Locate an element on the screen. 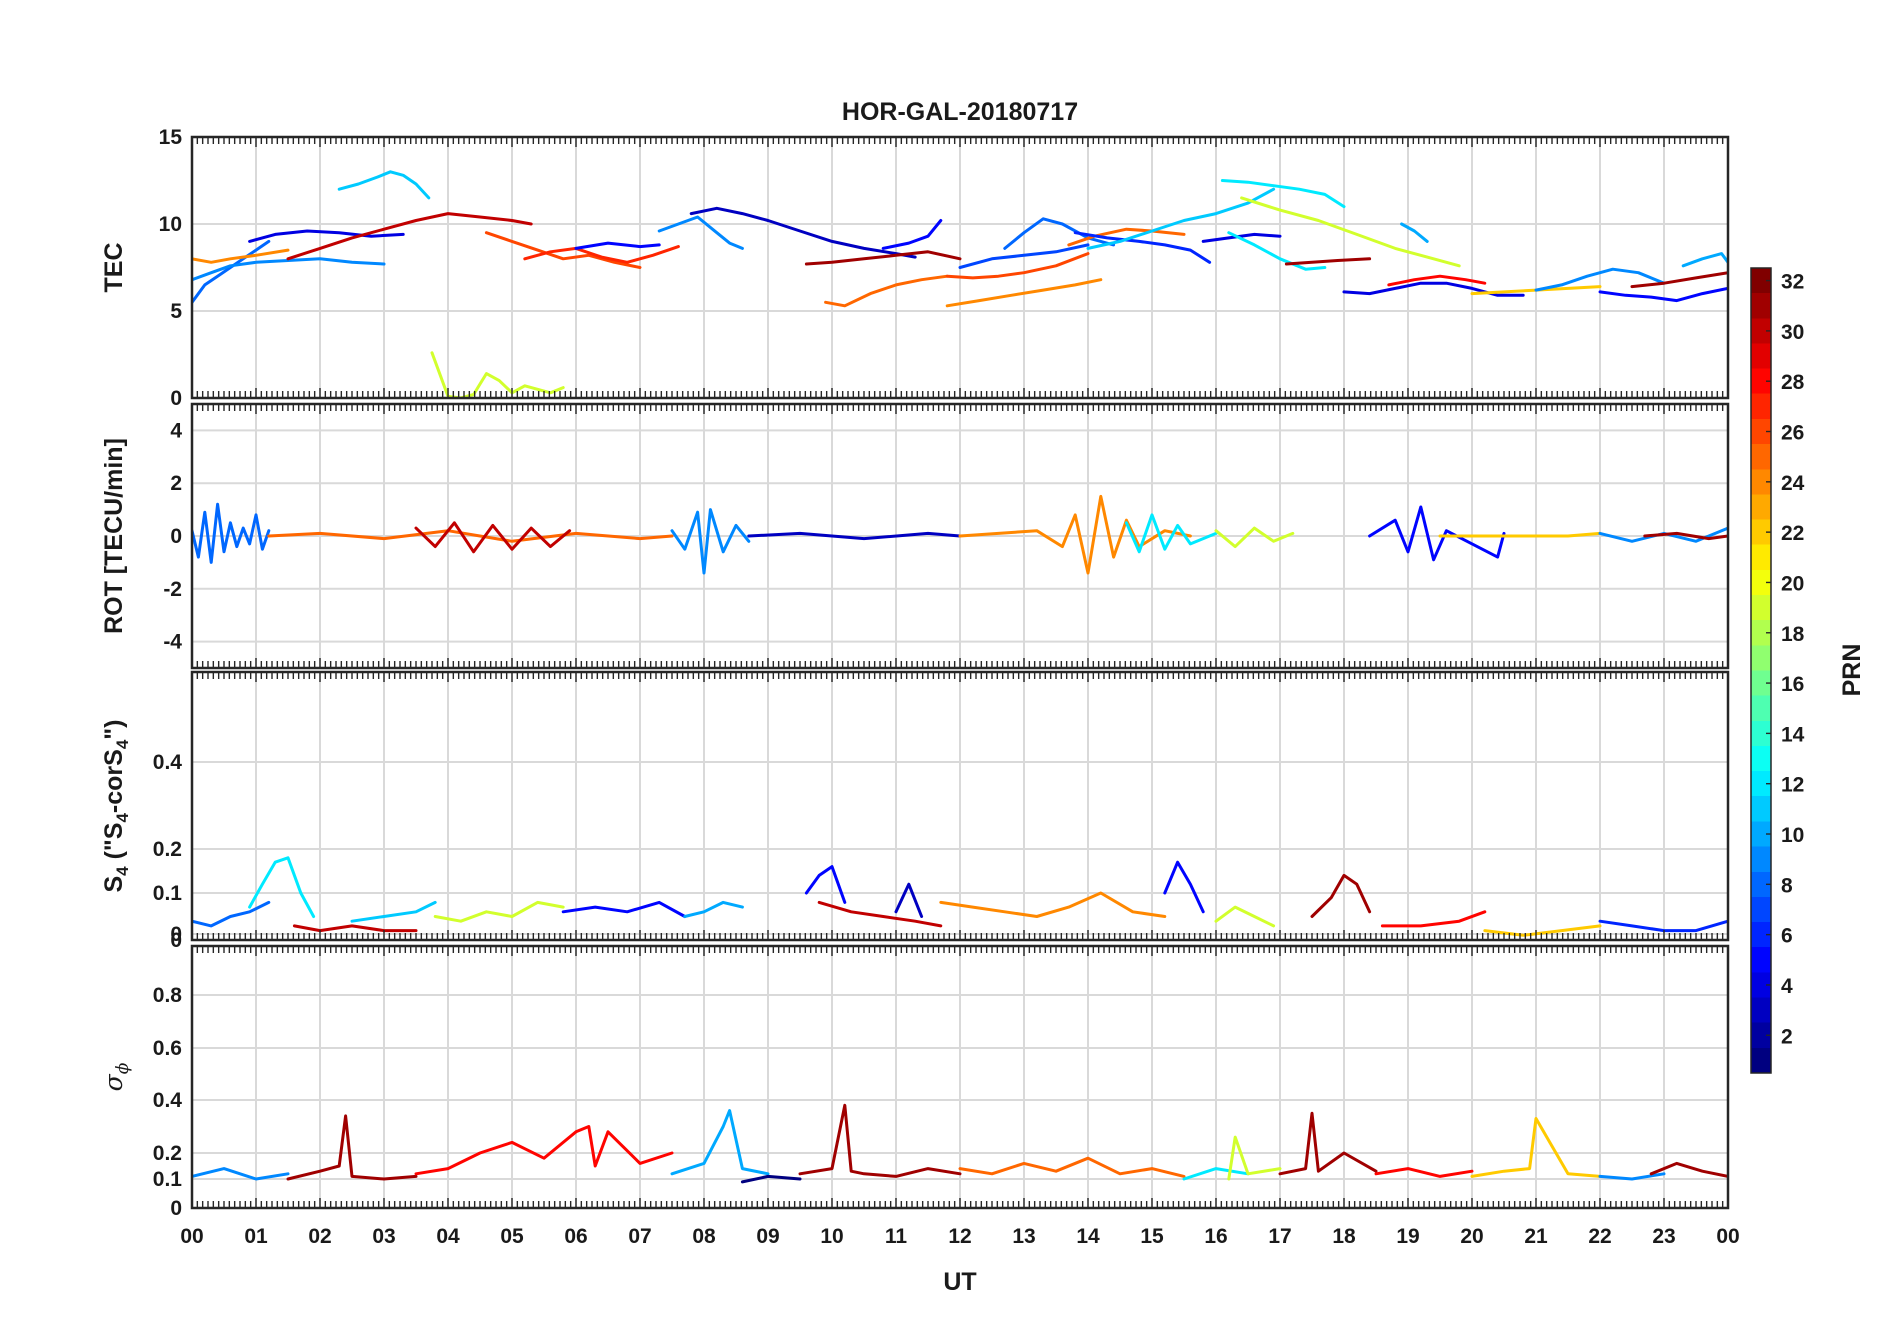 The image size is (1902, 1330). y-tick-label: 2 is located at coordinates (176, 483).